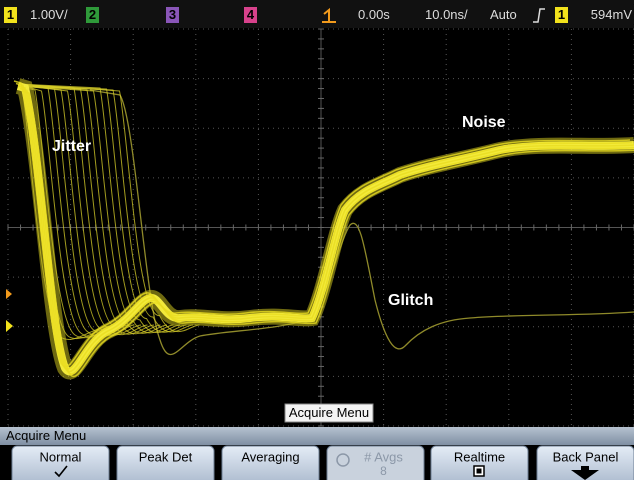  Describe the element at coordinates (383, 471) in the screenshot. I see `softkey-value: 8` at that location.